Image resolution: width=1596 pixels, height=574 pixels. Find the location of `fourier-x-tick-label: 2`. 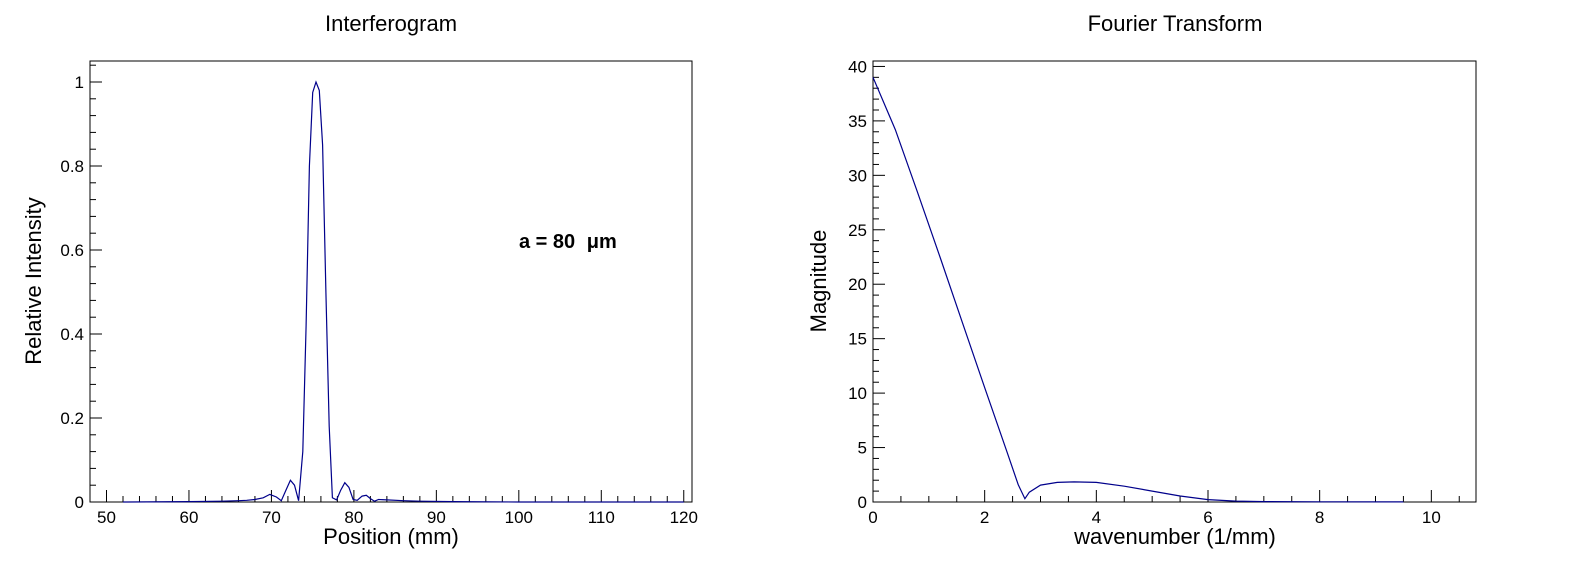

fourier-x-tick-label: 2 is located at coordinates (984, 517).